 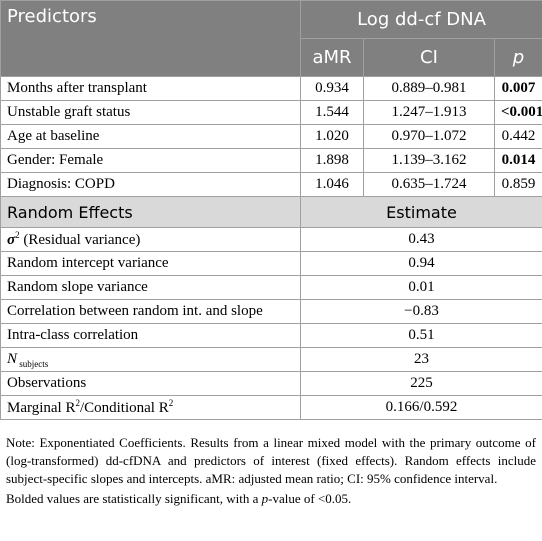 I want to click on text-segment: subjects, so click(x=33, y=363).